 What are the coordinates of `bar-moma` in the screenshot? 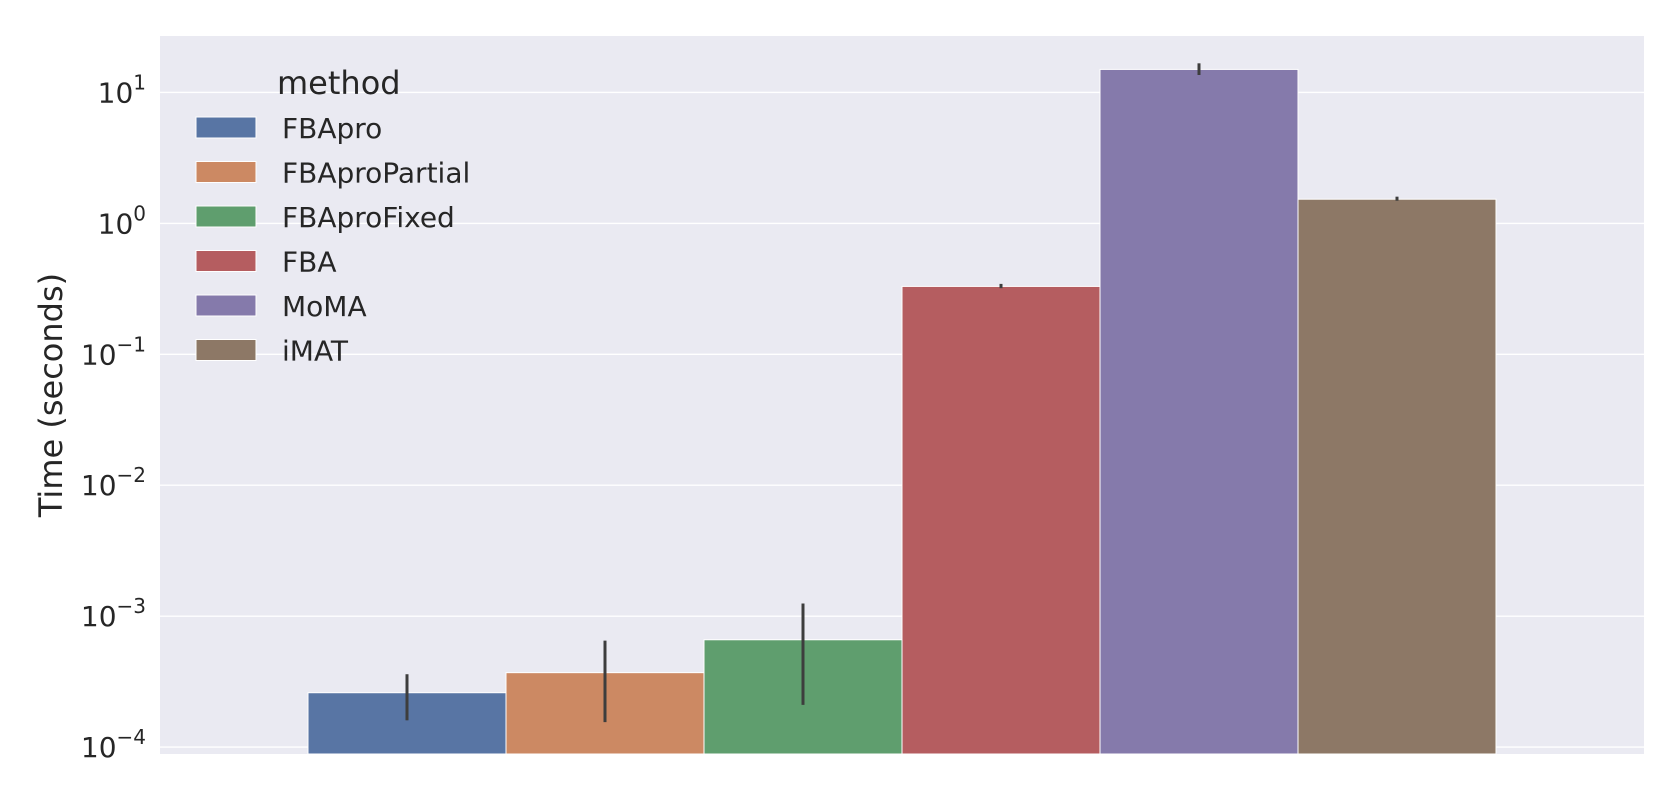 It's located at (1199, 411).